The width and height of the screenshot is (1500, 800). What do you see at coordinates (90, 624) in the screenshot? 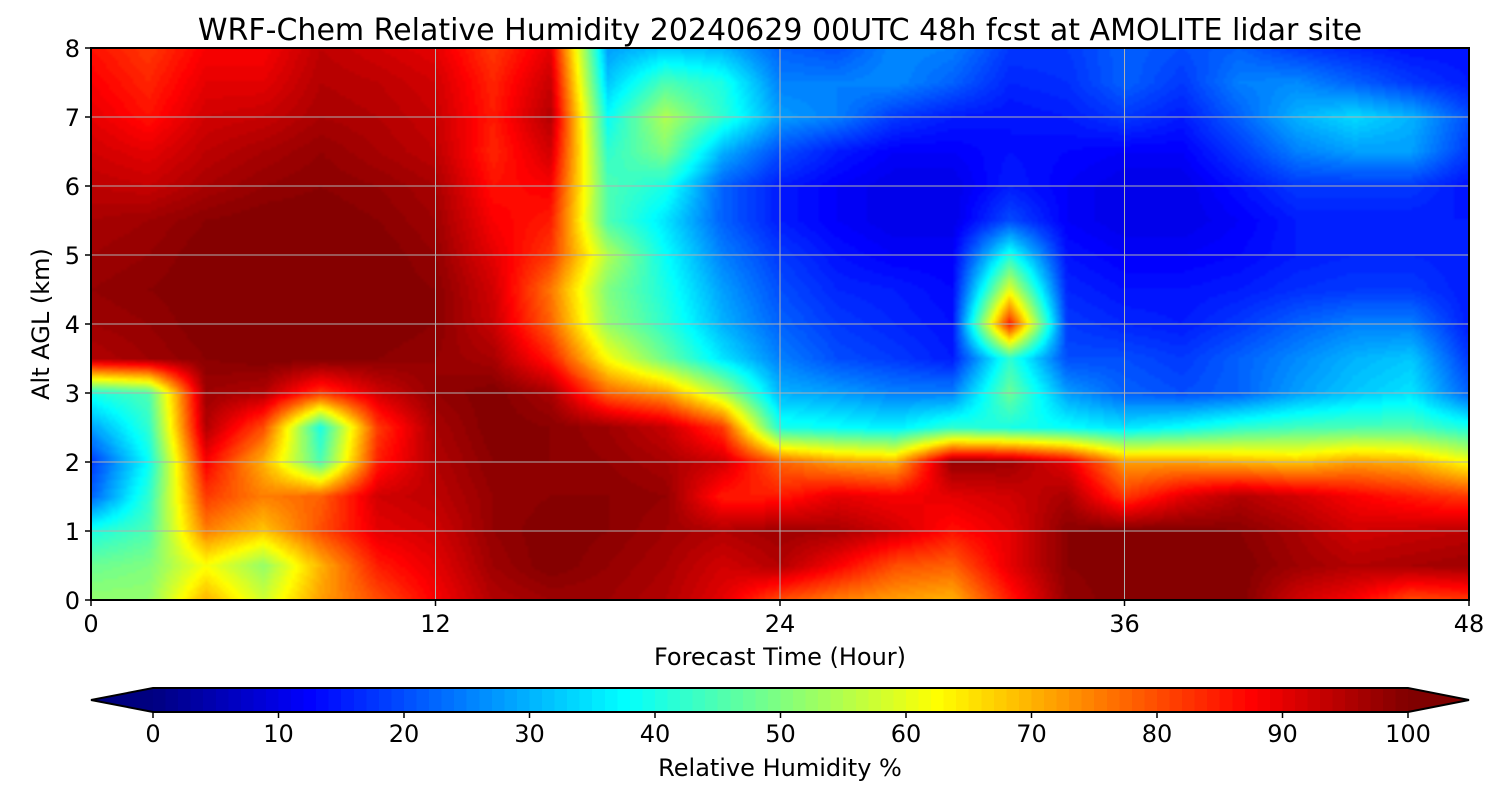
I see `x-tick-label: 0` at bounding box center [90, 624].